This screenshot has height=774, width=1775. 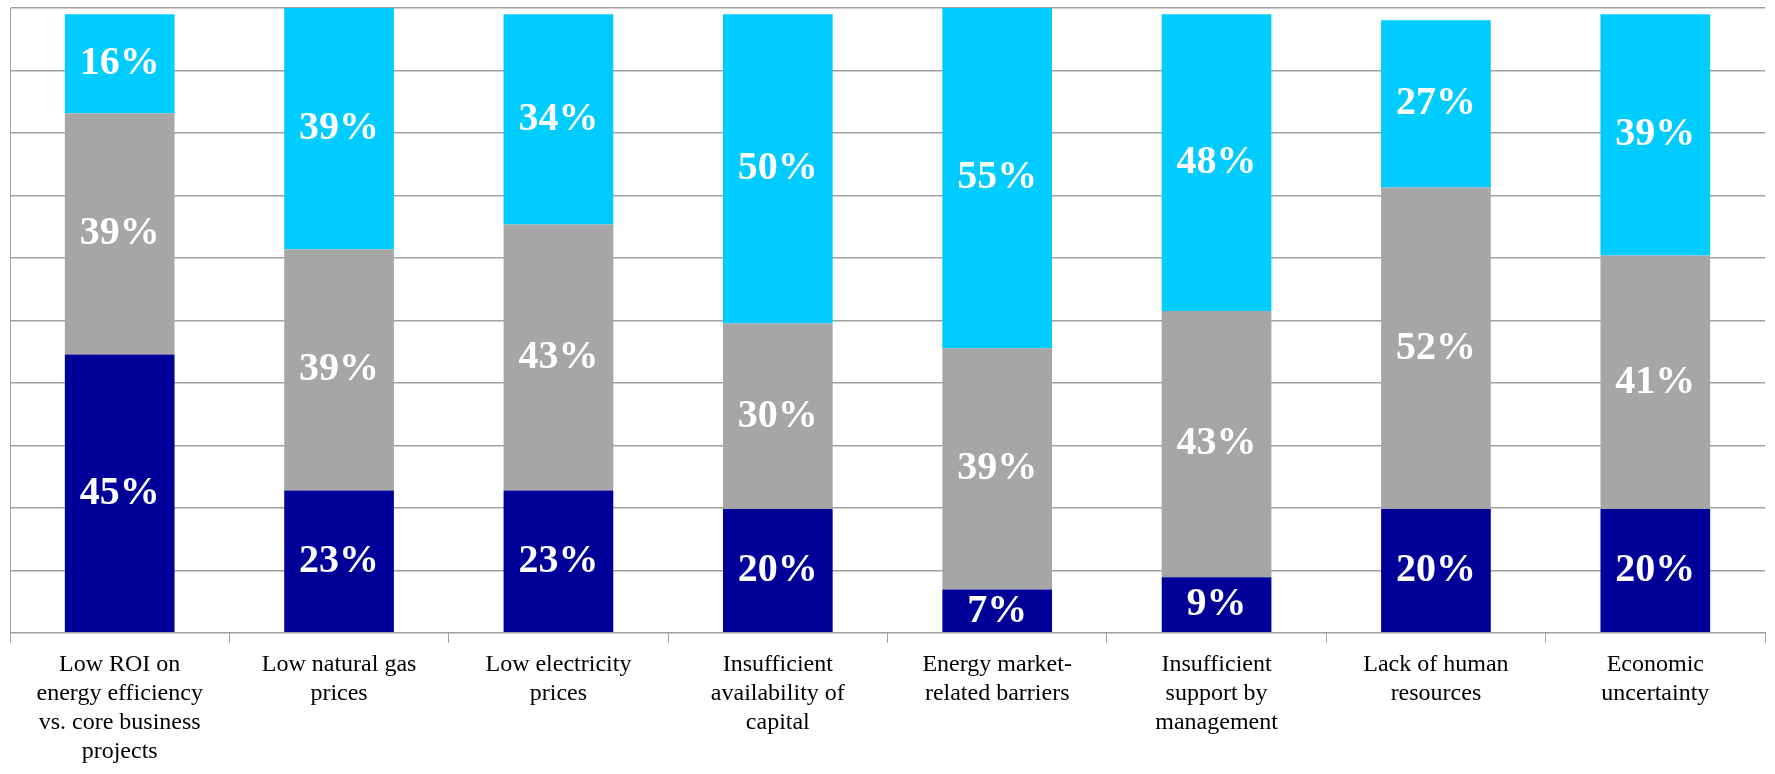 I want to click on x-tick-label: Economic uncertainty, so click(x=1655, y=678).